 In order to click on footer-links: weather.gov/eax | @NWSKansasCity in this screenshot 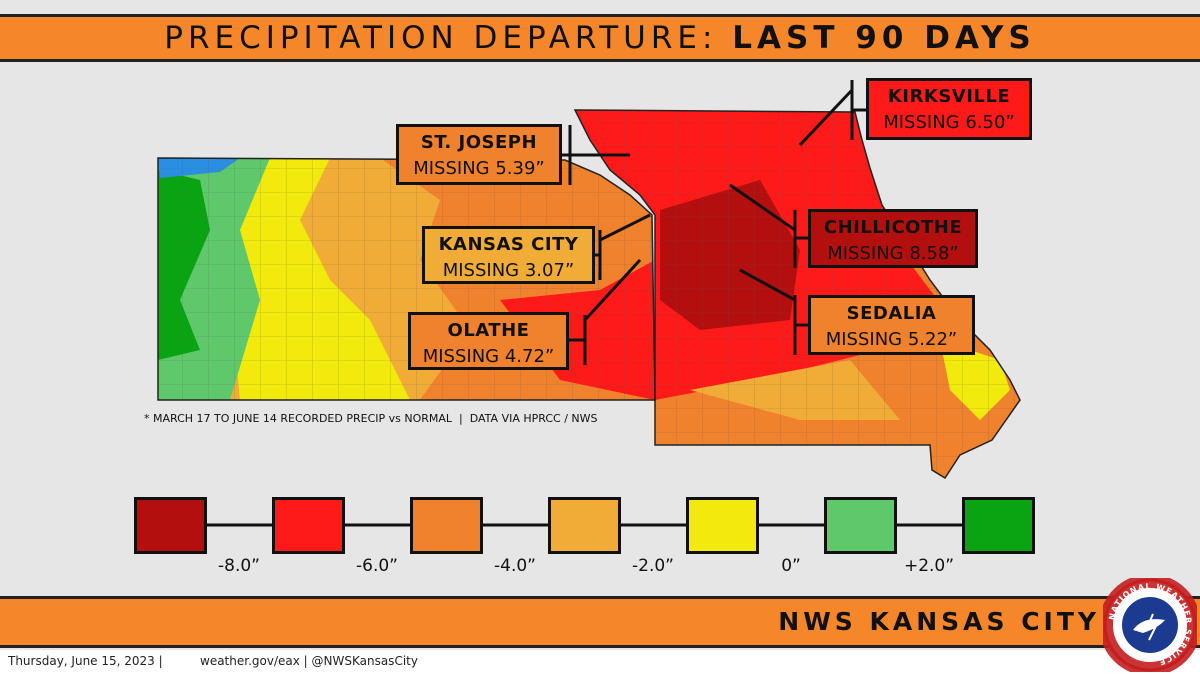, I will do `click(309, 661)`.